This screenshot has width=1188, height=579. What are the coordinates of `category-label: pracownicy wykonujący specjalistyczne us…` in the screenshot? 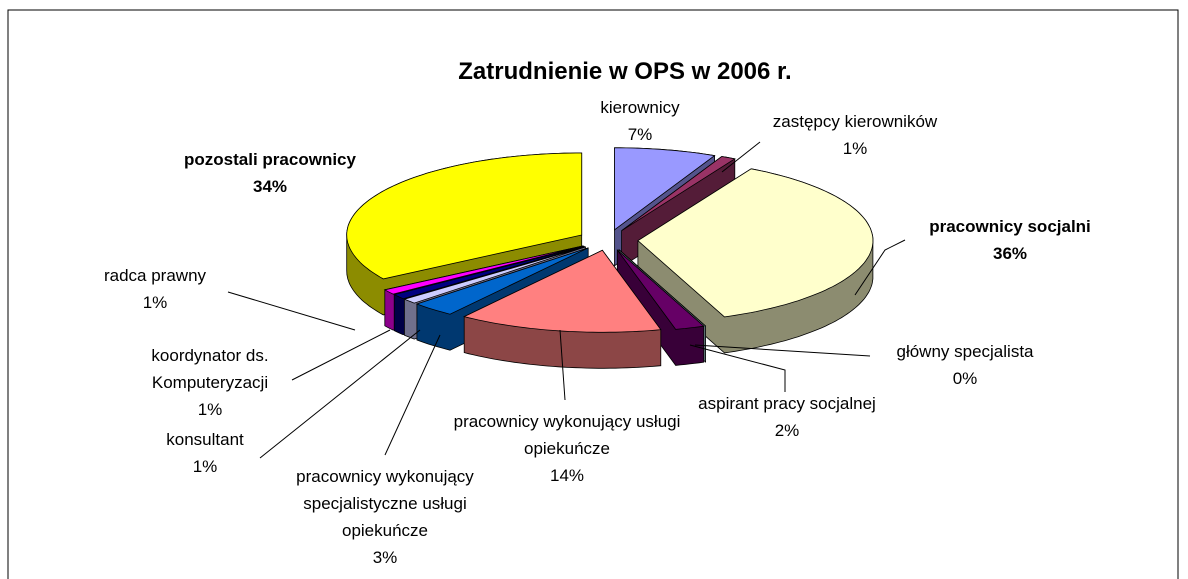 It's located at (385, 503).